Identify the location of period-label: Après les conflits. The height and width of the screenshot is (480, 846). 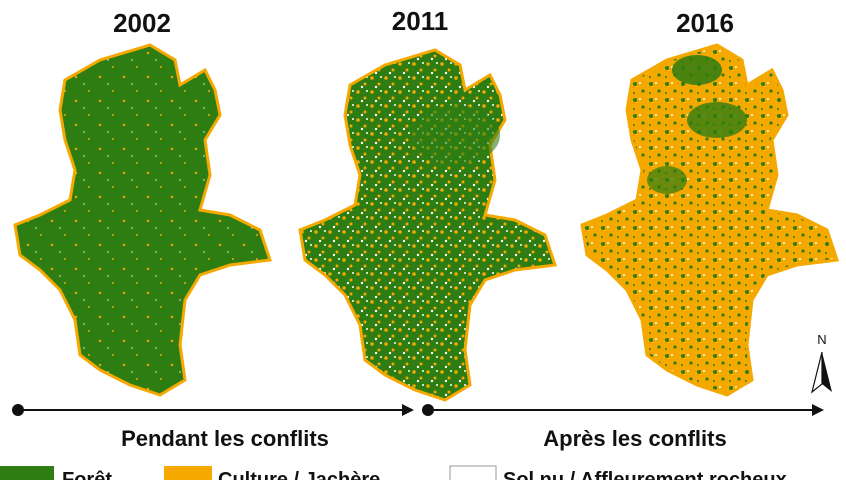
(634, 438).